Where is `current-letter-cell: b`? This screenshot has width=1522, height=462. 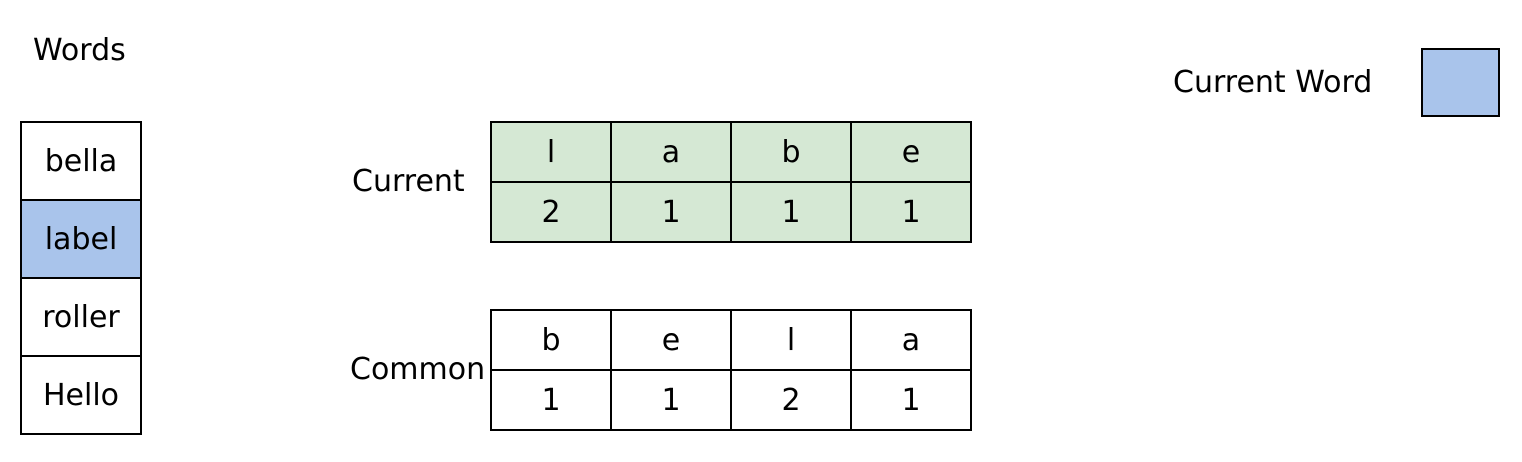 current-letter-cell: b is located at coordinates (791, 152).